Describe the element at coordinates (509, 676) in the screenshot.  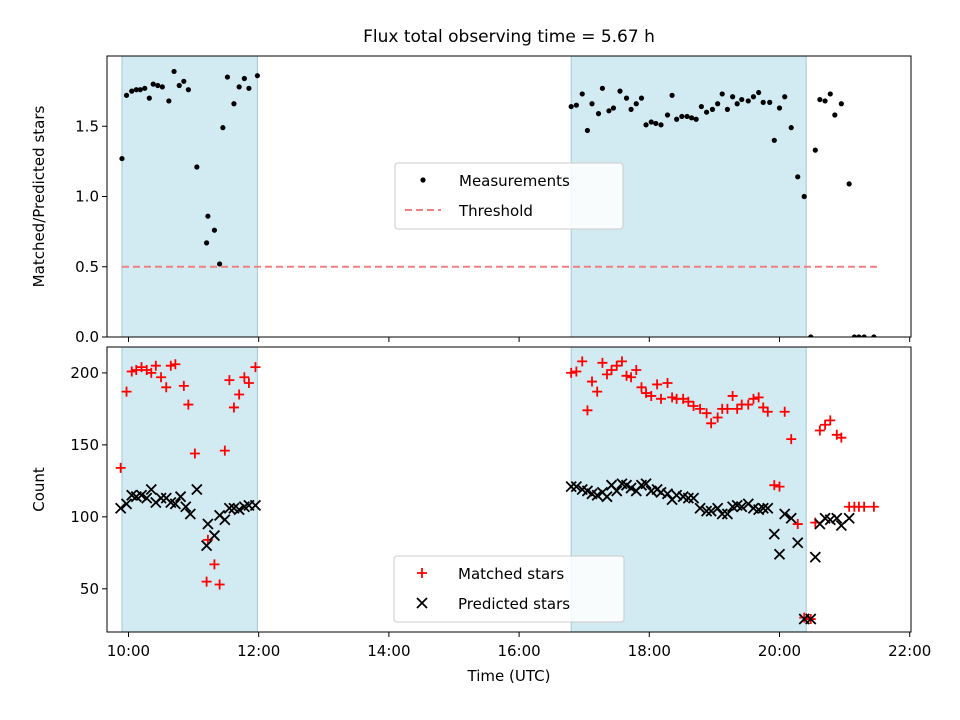
I see `x-axis-label: Time (UTC)` at that location.